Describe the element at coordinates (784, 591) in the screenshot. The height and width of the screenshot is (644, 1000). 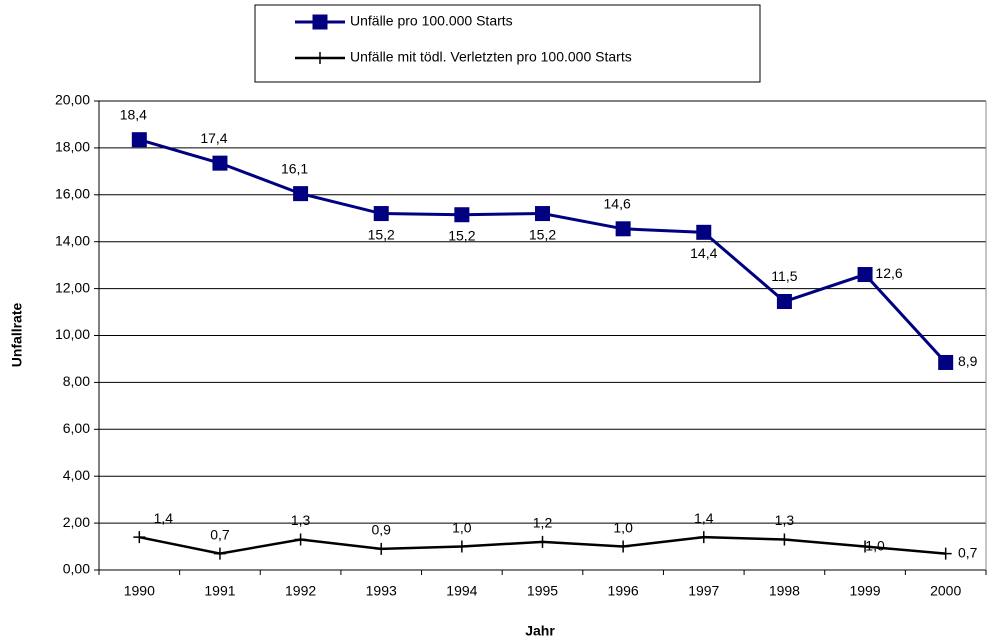
I see `x-tick-label: 1998` at that location.